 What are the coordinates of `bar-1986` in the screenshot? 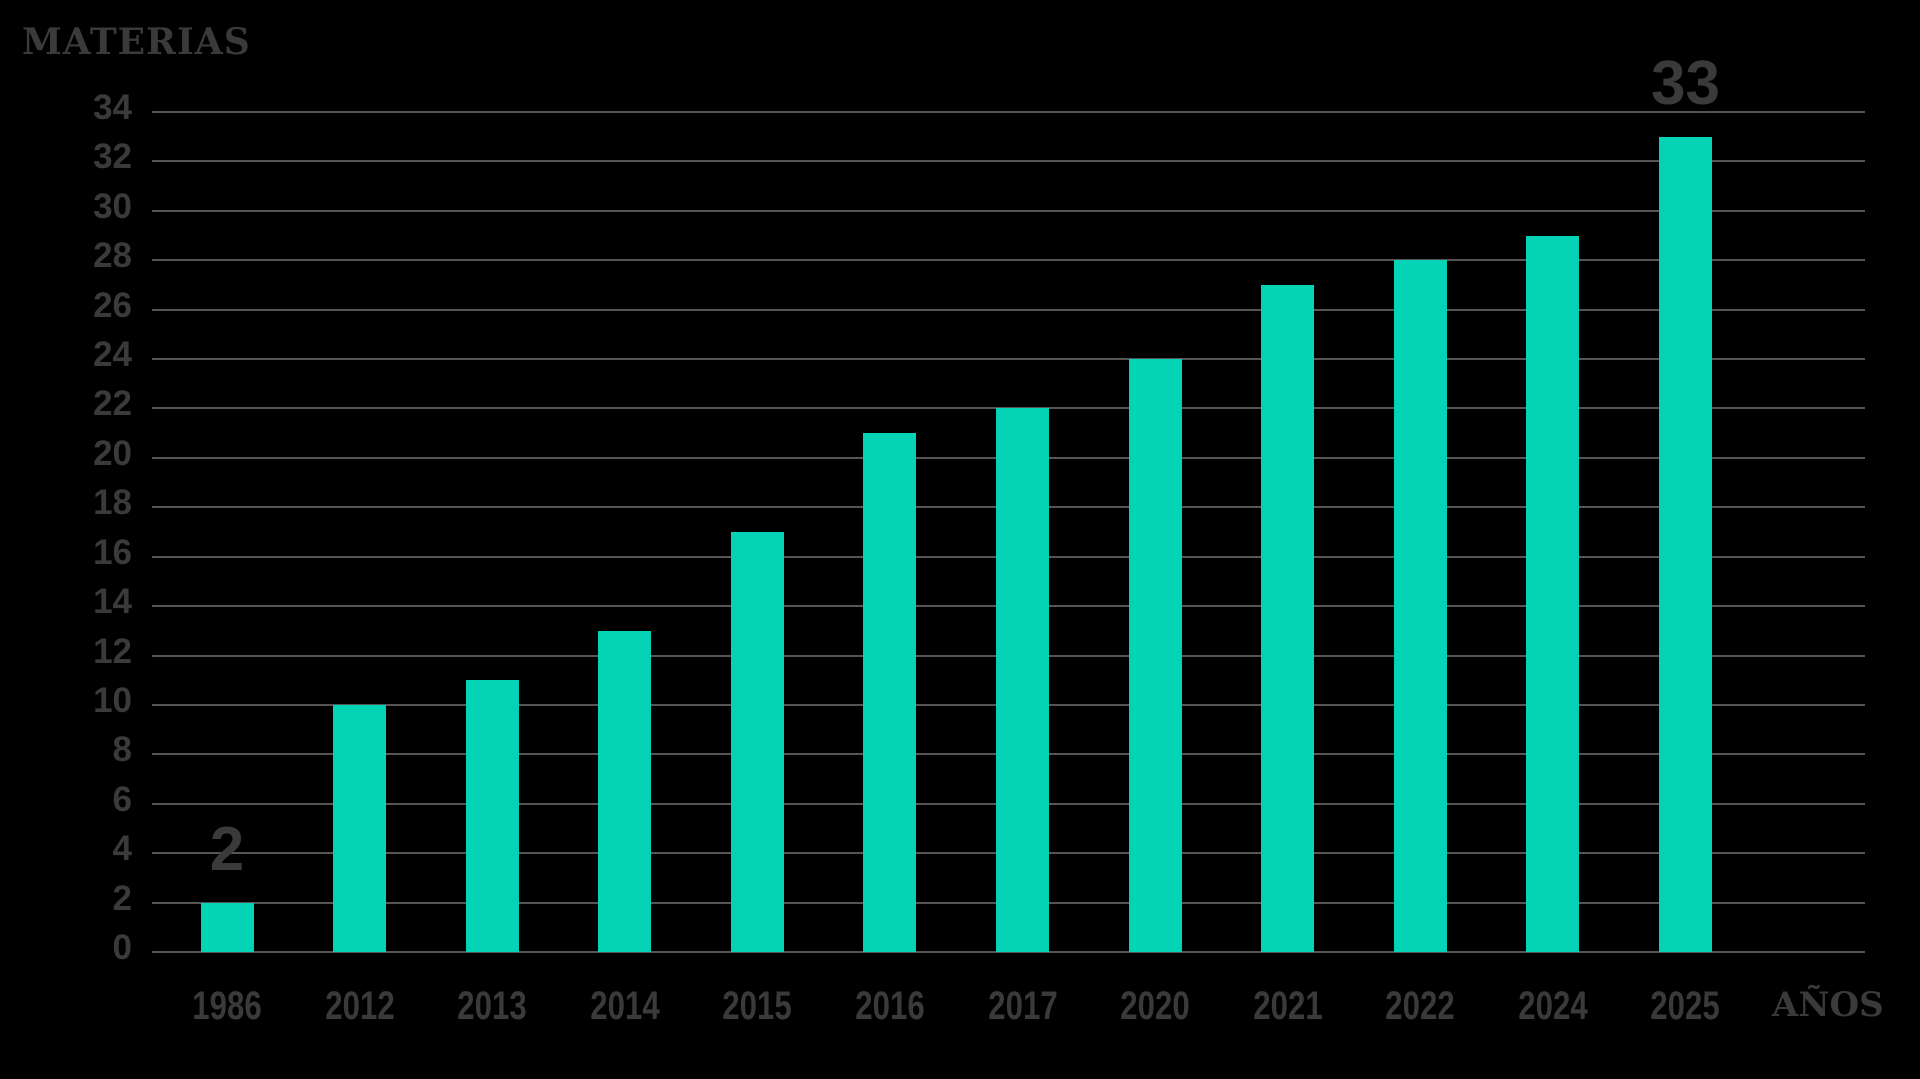 It's located at (227, 927).